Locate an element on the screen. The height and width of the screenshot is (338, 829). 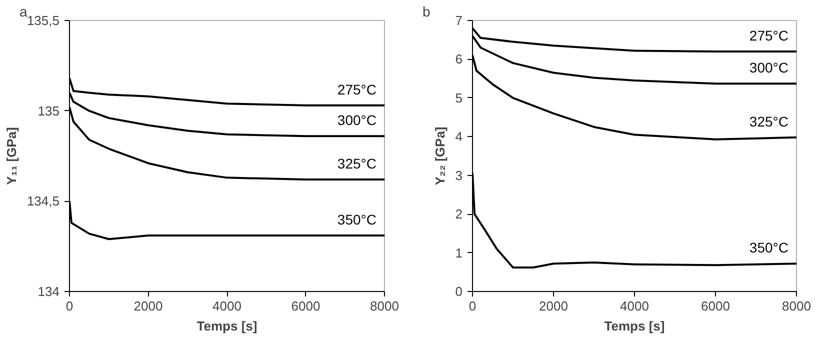
y-tick-label: 135 is located at coordinates (49, 110).